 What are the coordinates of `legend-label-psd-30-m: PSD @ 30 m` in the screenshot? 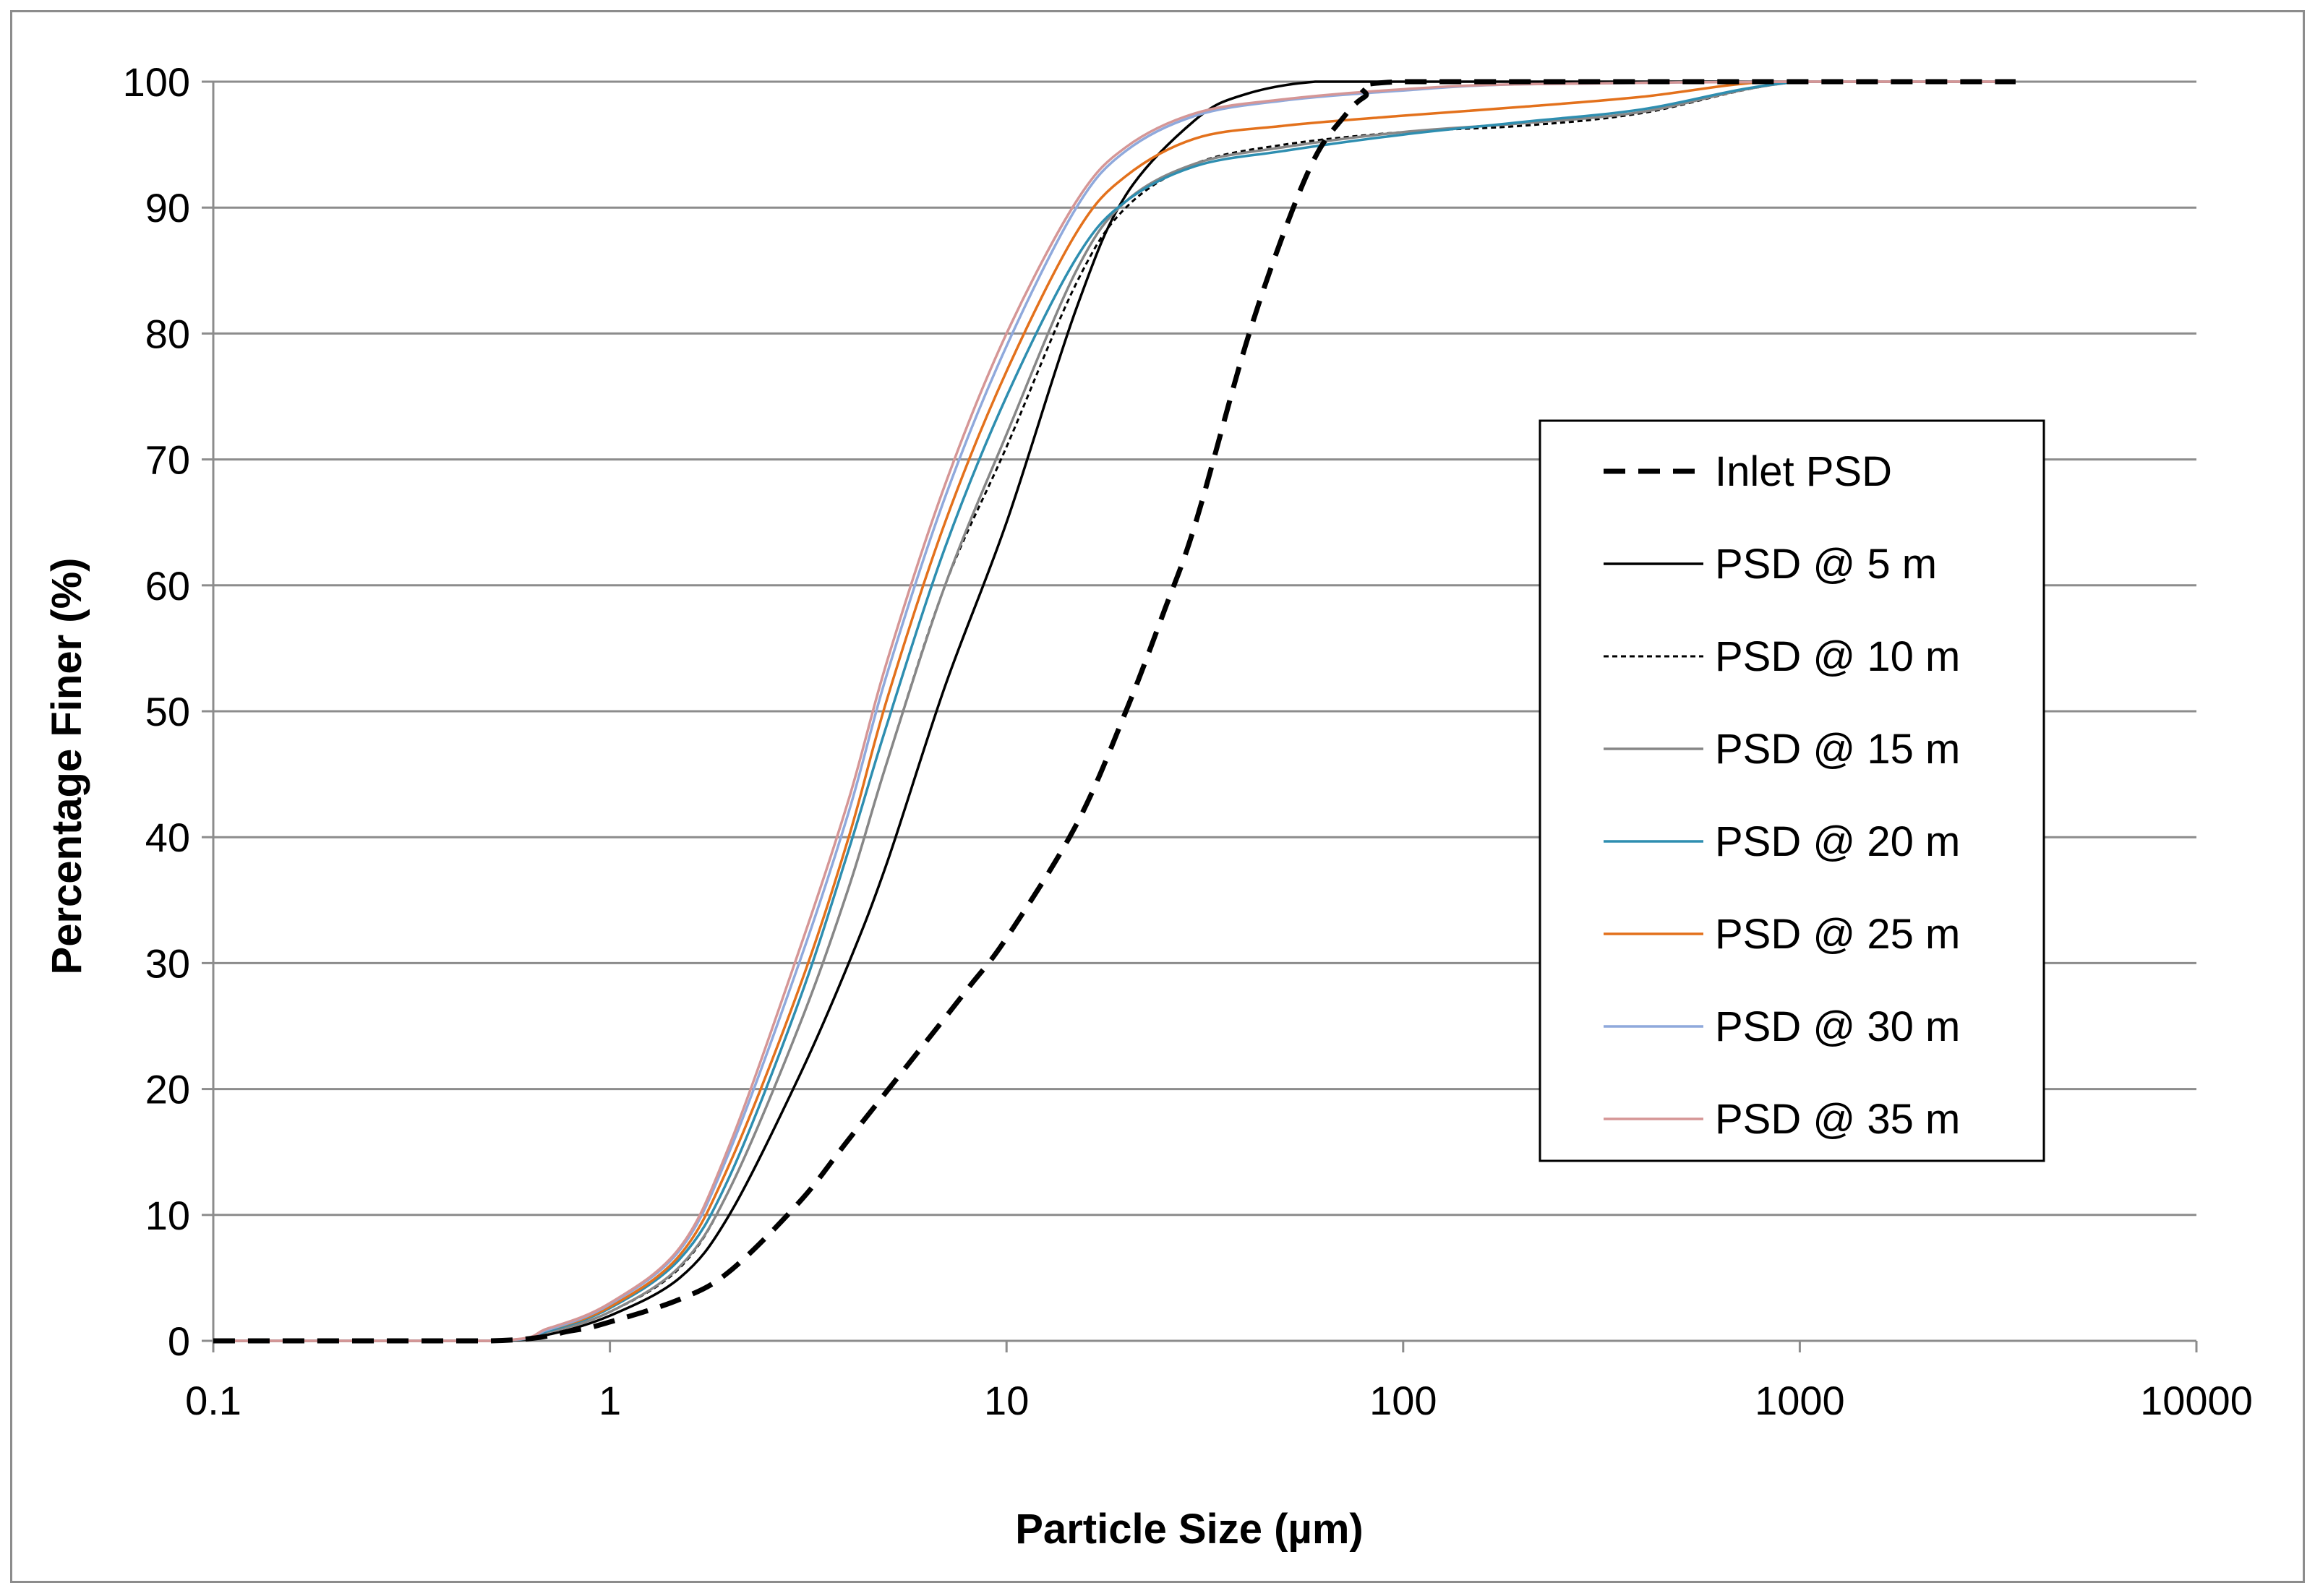 It's located at (1837, 1026).